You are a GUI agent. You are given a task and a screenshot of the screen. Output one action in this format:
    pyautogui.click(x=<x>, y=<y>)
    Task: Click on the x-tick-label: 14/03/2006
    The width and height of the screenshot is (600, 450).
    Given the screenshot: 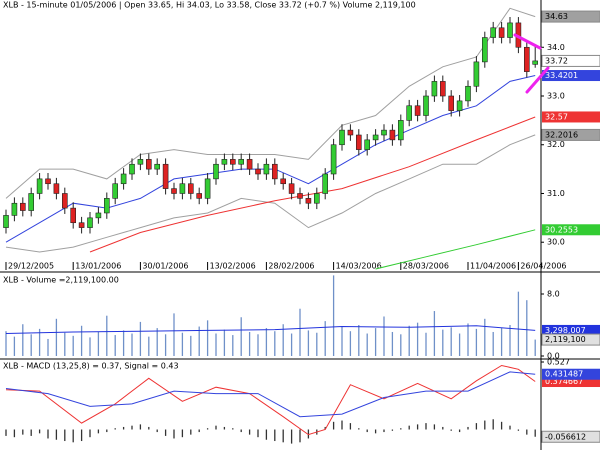 What is the action you would take?
    pyautogui.click(x=359, y=266)
    